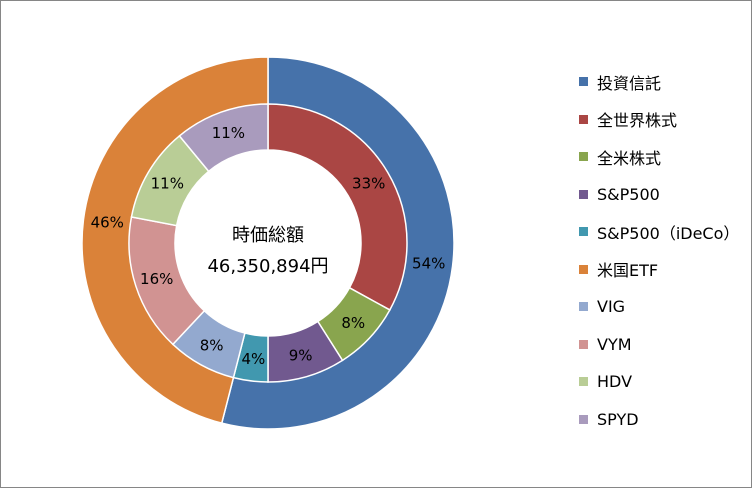 The height and width of the screenshot is (488, 752). What do you see at coordinates (629, 83) in the screenshot?
I see `legend-label: 投資信託` at bounding box center [629, 83].